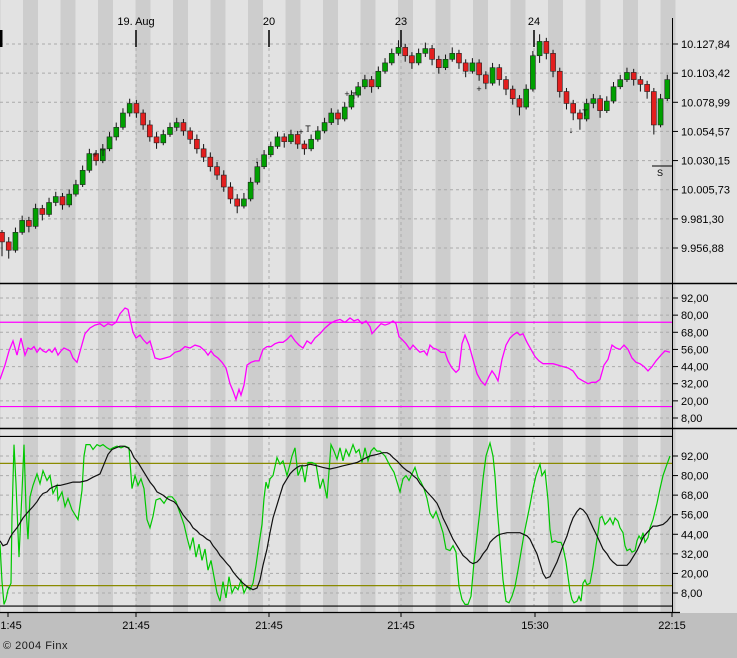 The height and width of the screenshot is (658, 737). I want to click on day-label: 19. Aug, so click(135, 22).